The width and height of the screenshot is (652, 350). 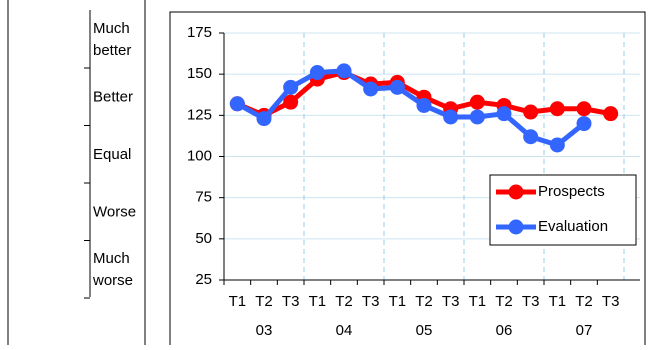 What do you see at coordinates (199, 73) in the screenshot?
I see `y-tick-label: 150` at bounding box center [199, 73].